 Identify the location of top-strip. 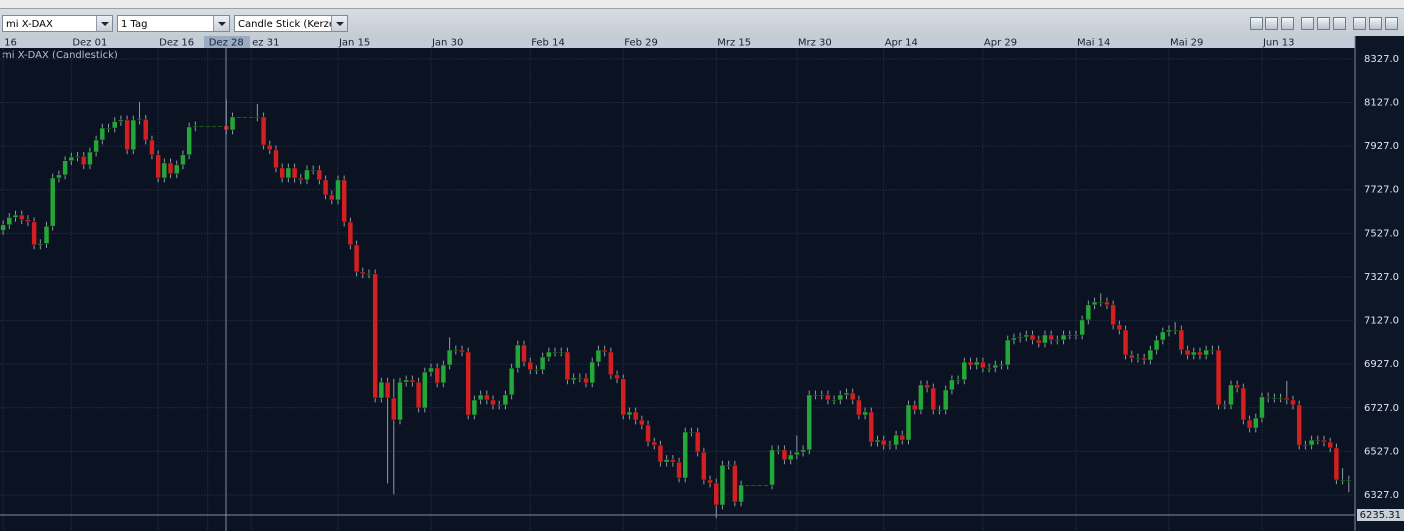
(702, 4).